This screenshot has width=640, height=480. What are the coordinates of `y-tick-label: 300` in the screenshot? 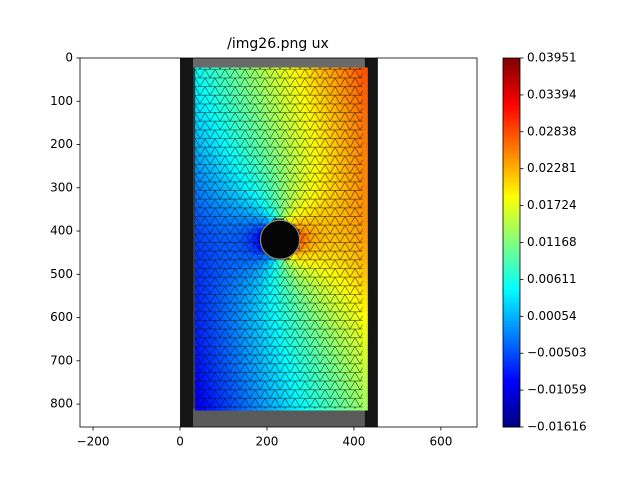 It's located at (61, 187).